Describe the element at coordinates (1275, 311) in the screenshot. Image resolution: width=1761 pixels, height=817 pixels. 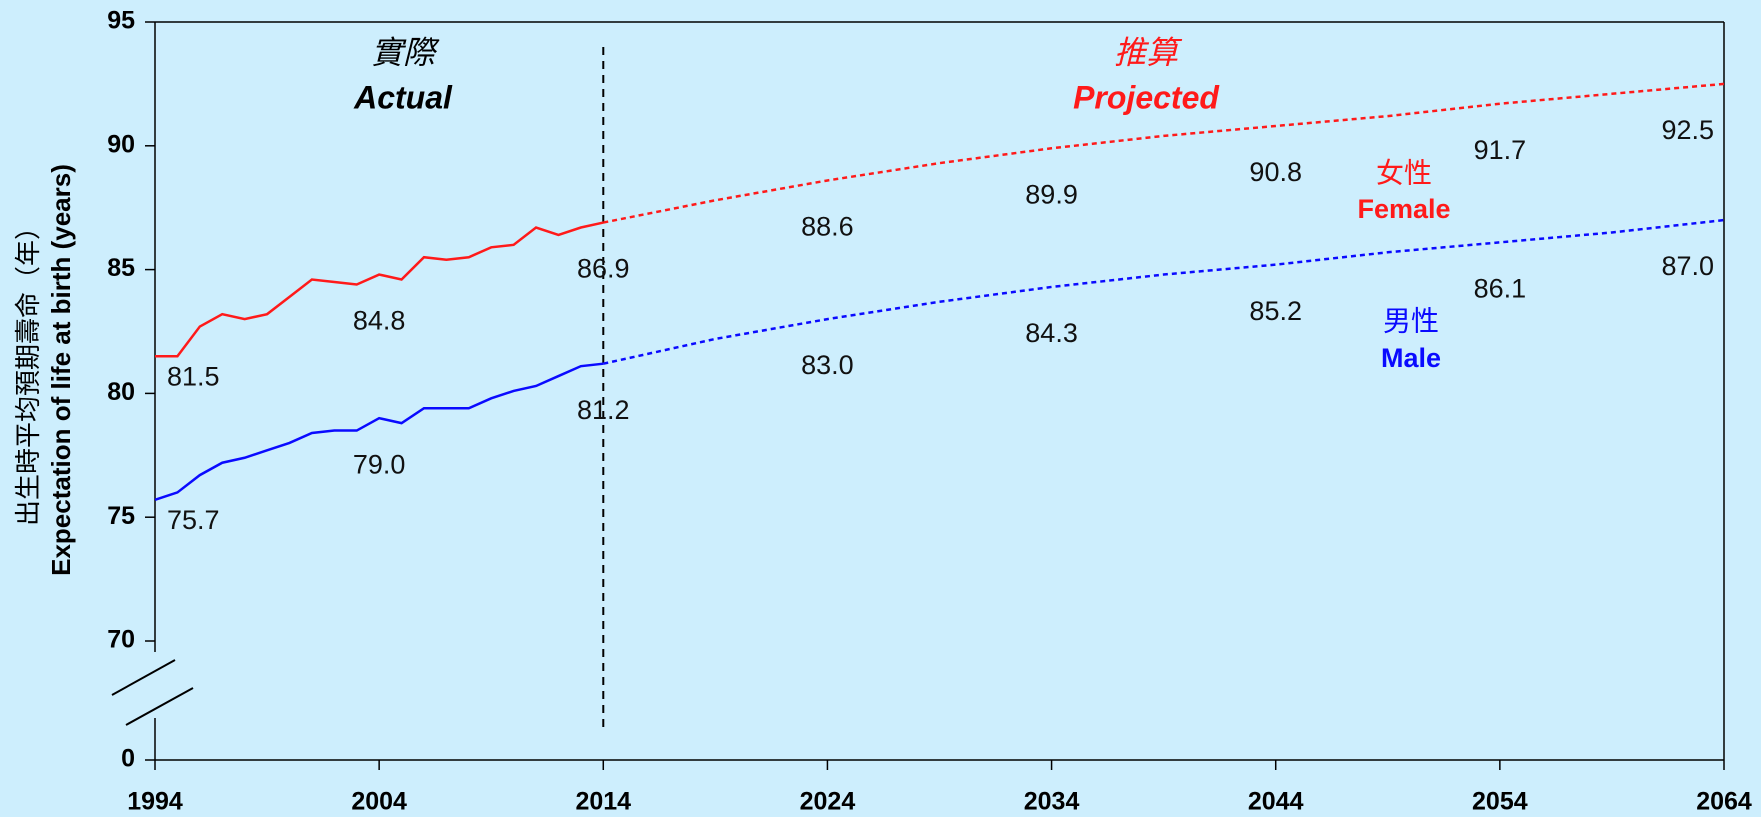
I see `data-label: 85.2` at that location.